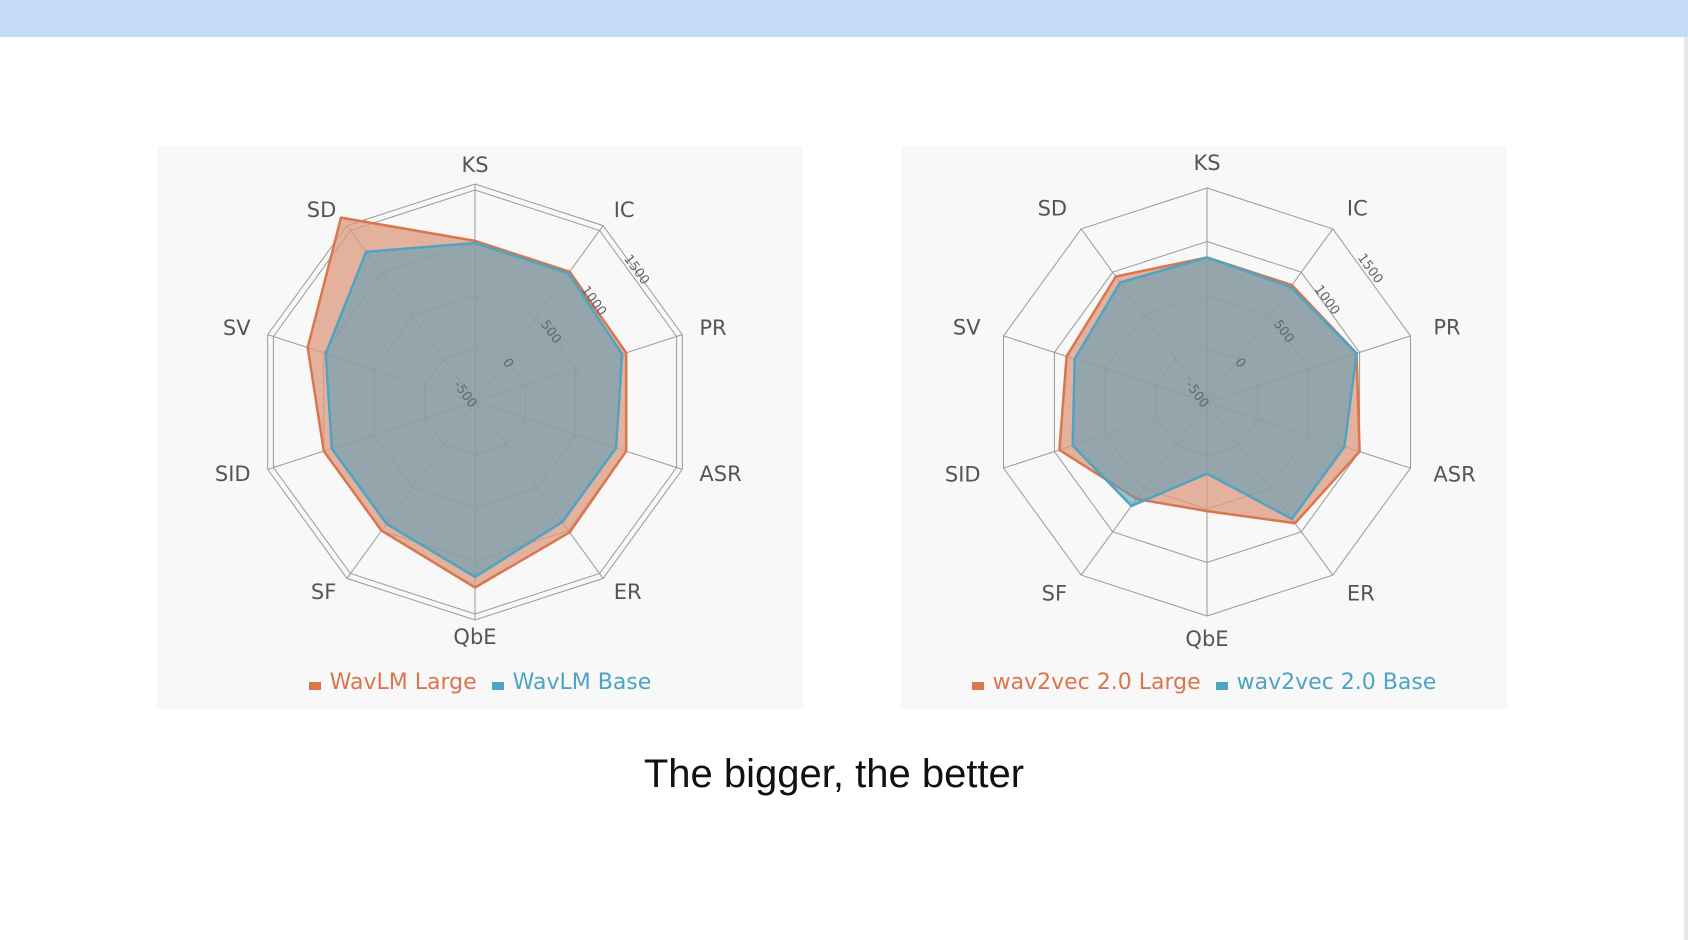 This screenshot has height=940, width=1688. Describe the element at coordinates (844, 18) in the screenshot. I see `header-bar` at that location.